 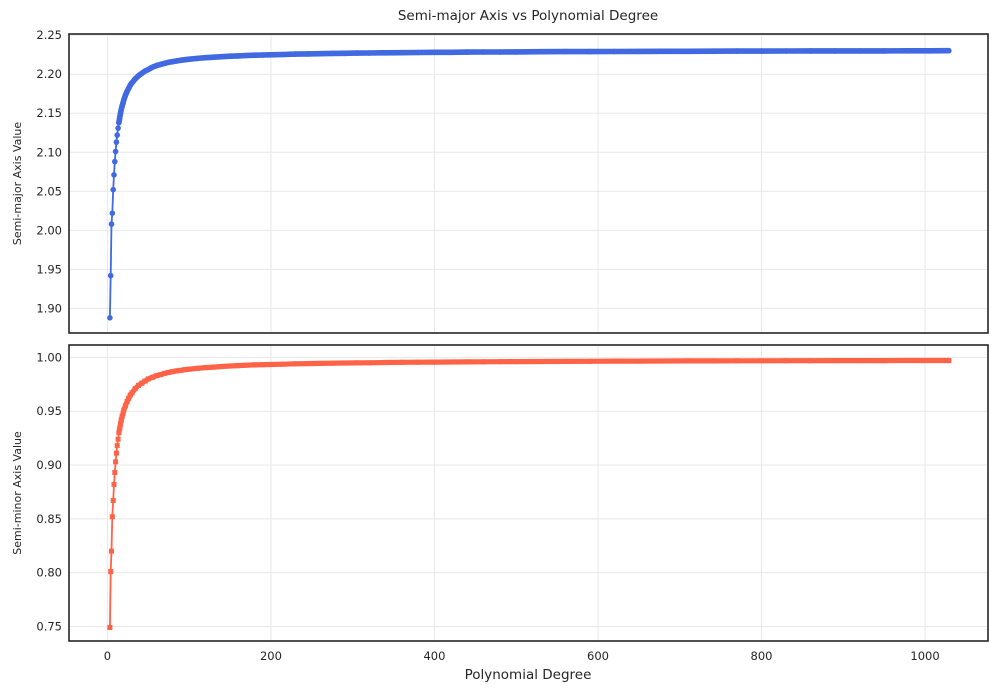 I want to click on x-tick-label: 800, so click(x=762, y=656).